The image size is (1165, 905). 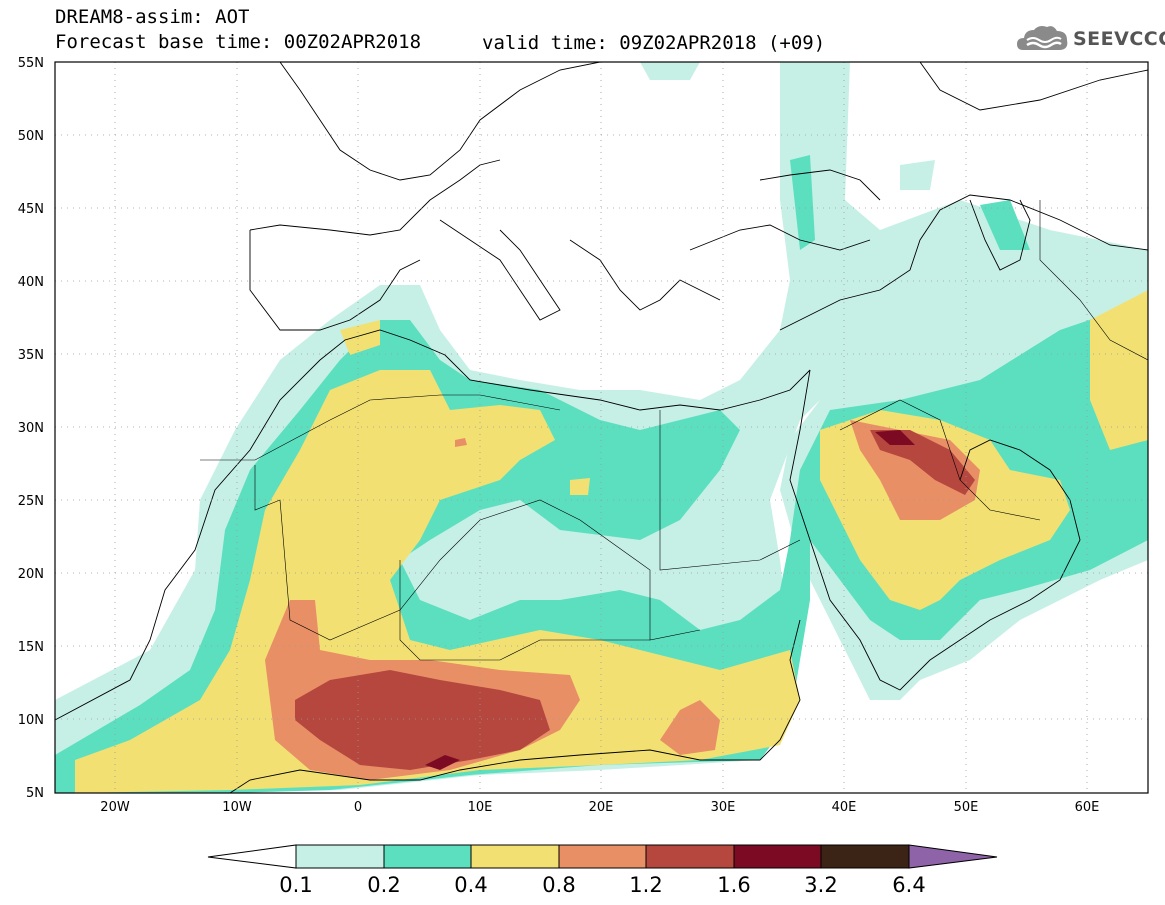 I want to click on lon-label: 20E, so click(x=601, y=807).